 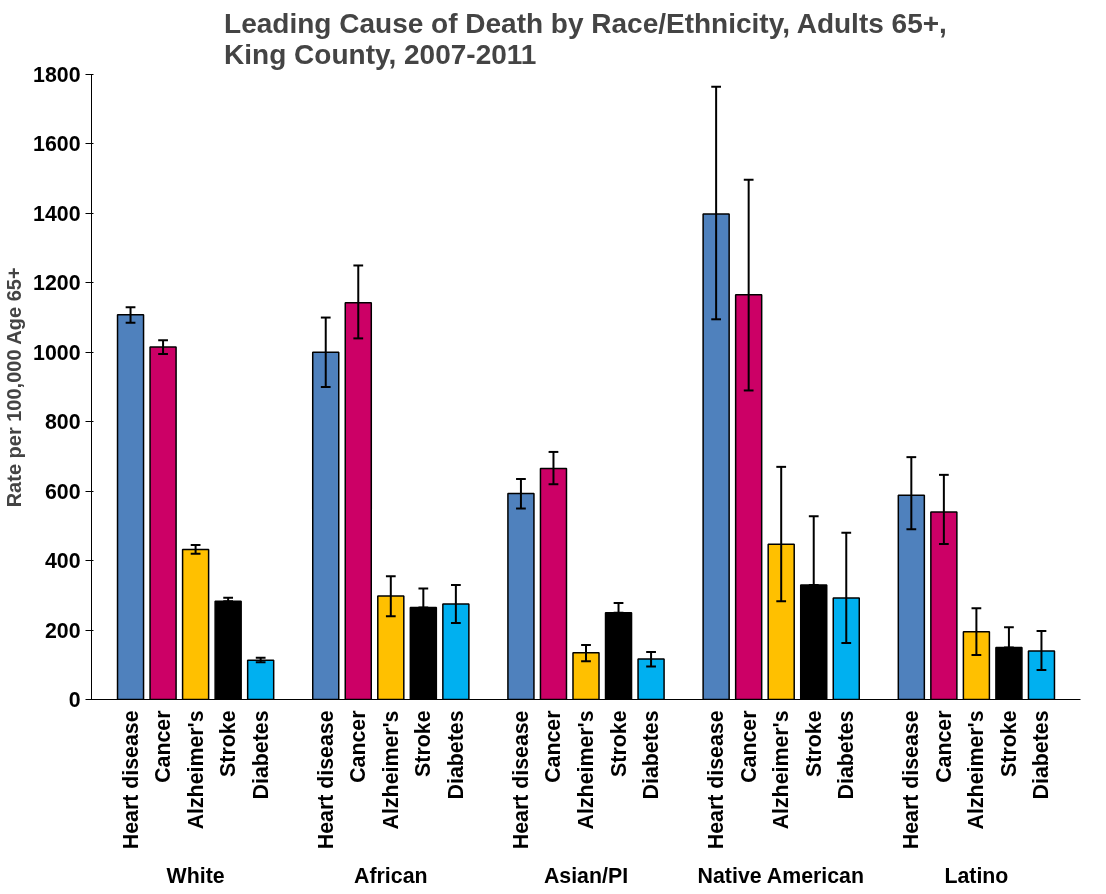 I want to click on x-tick-label: African, so click(x=391, y=875).